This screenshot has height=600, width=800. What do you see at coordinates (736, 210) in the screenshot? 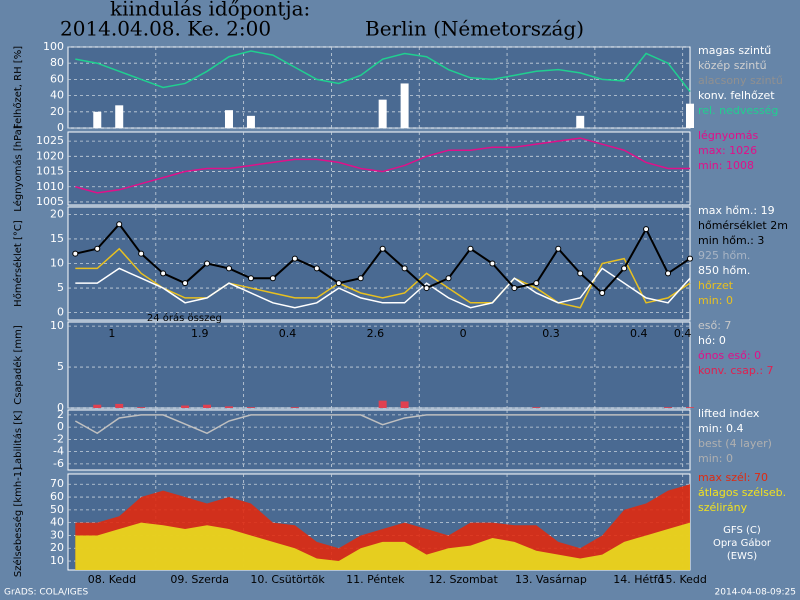
I see `legend-entry: max hőm.: 19` at bounding box center [736, 210].